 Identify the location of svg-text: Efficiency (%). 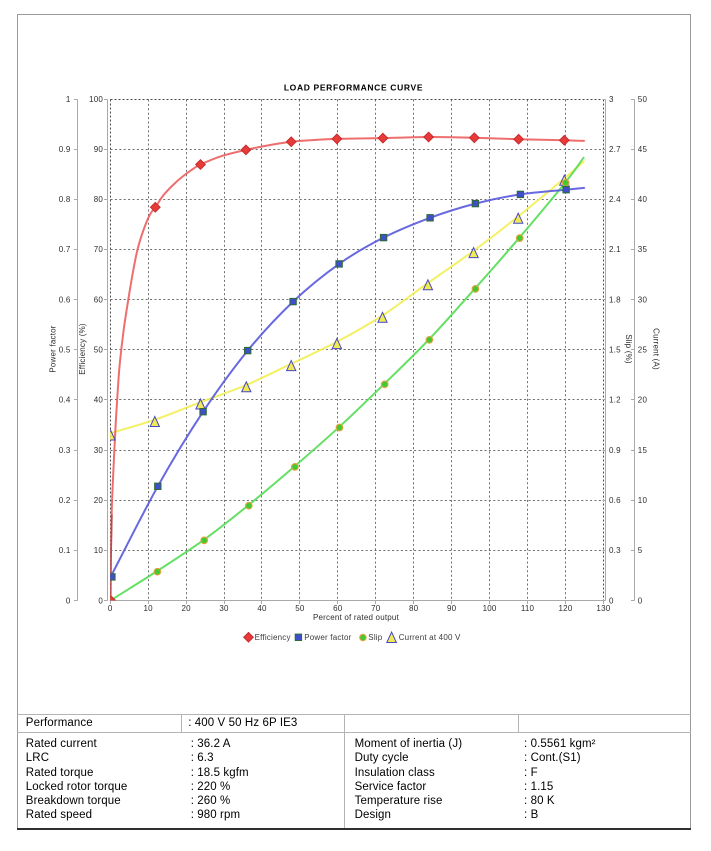
(82, 349).